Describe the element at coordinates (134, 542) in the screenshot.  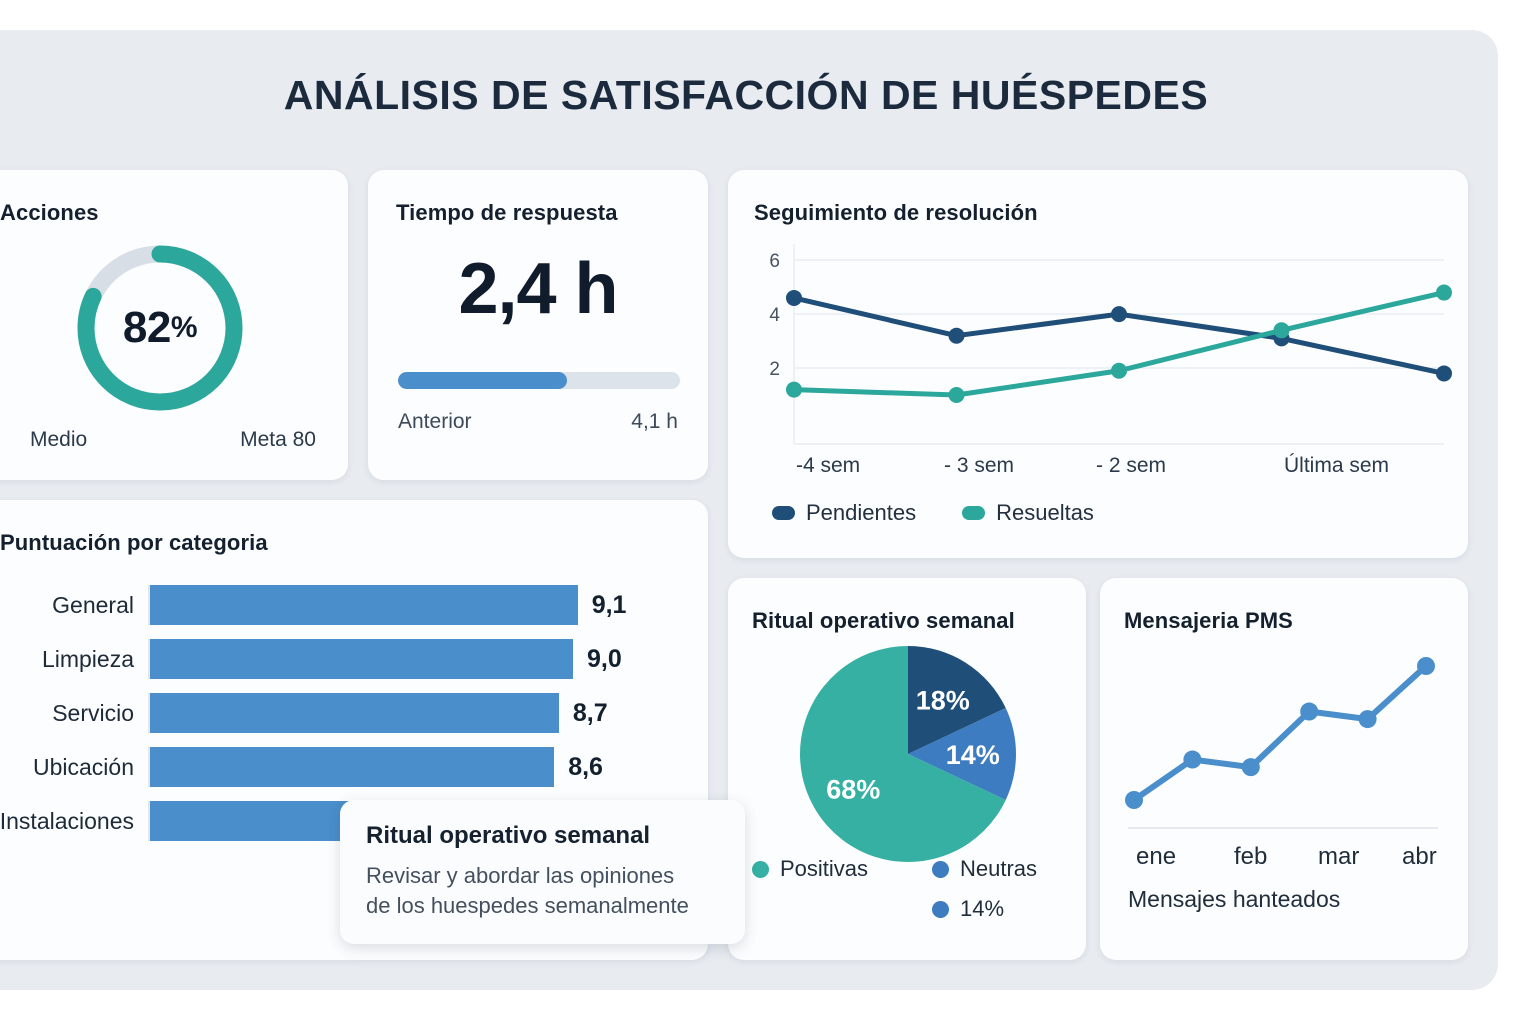
I see `card-puntuacion-title: Puntuación por categoria` at that location.